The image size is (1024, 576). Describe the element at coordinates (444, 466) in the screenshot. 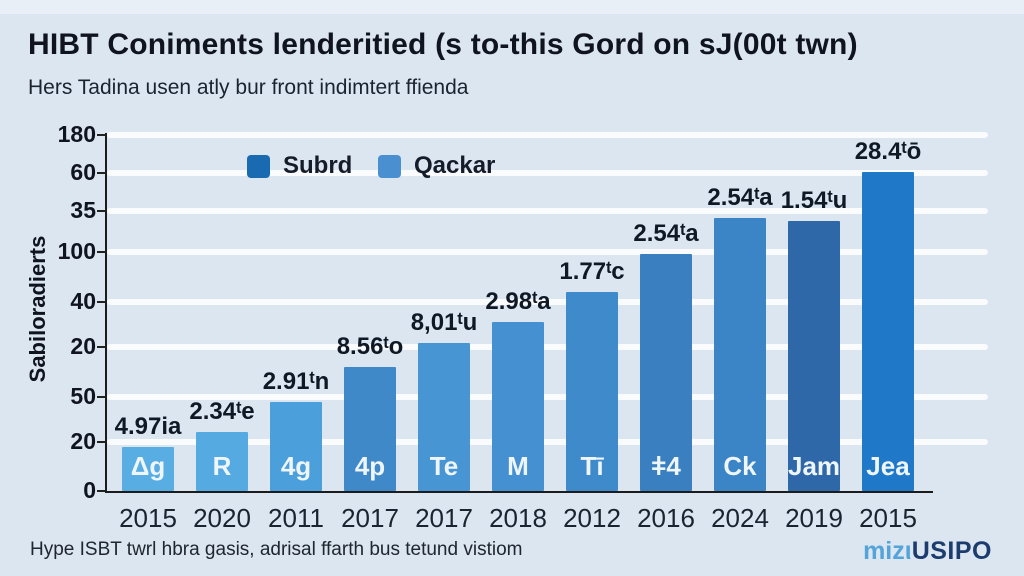

I see `bar-letter-label: Te` at that location.